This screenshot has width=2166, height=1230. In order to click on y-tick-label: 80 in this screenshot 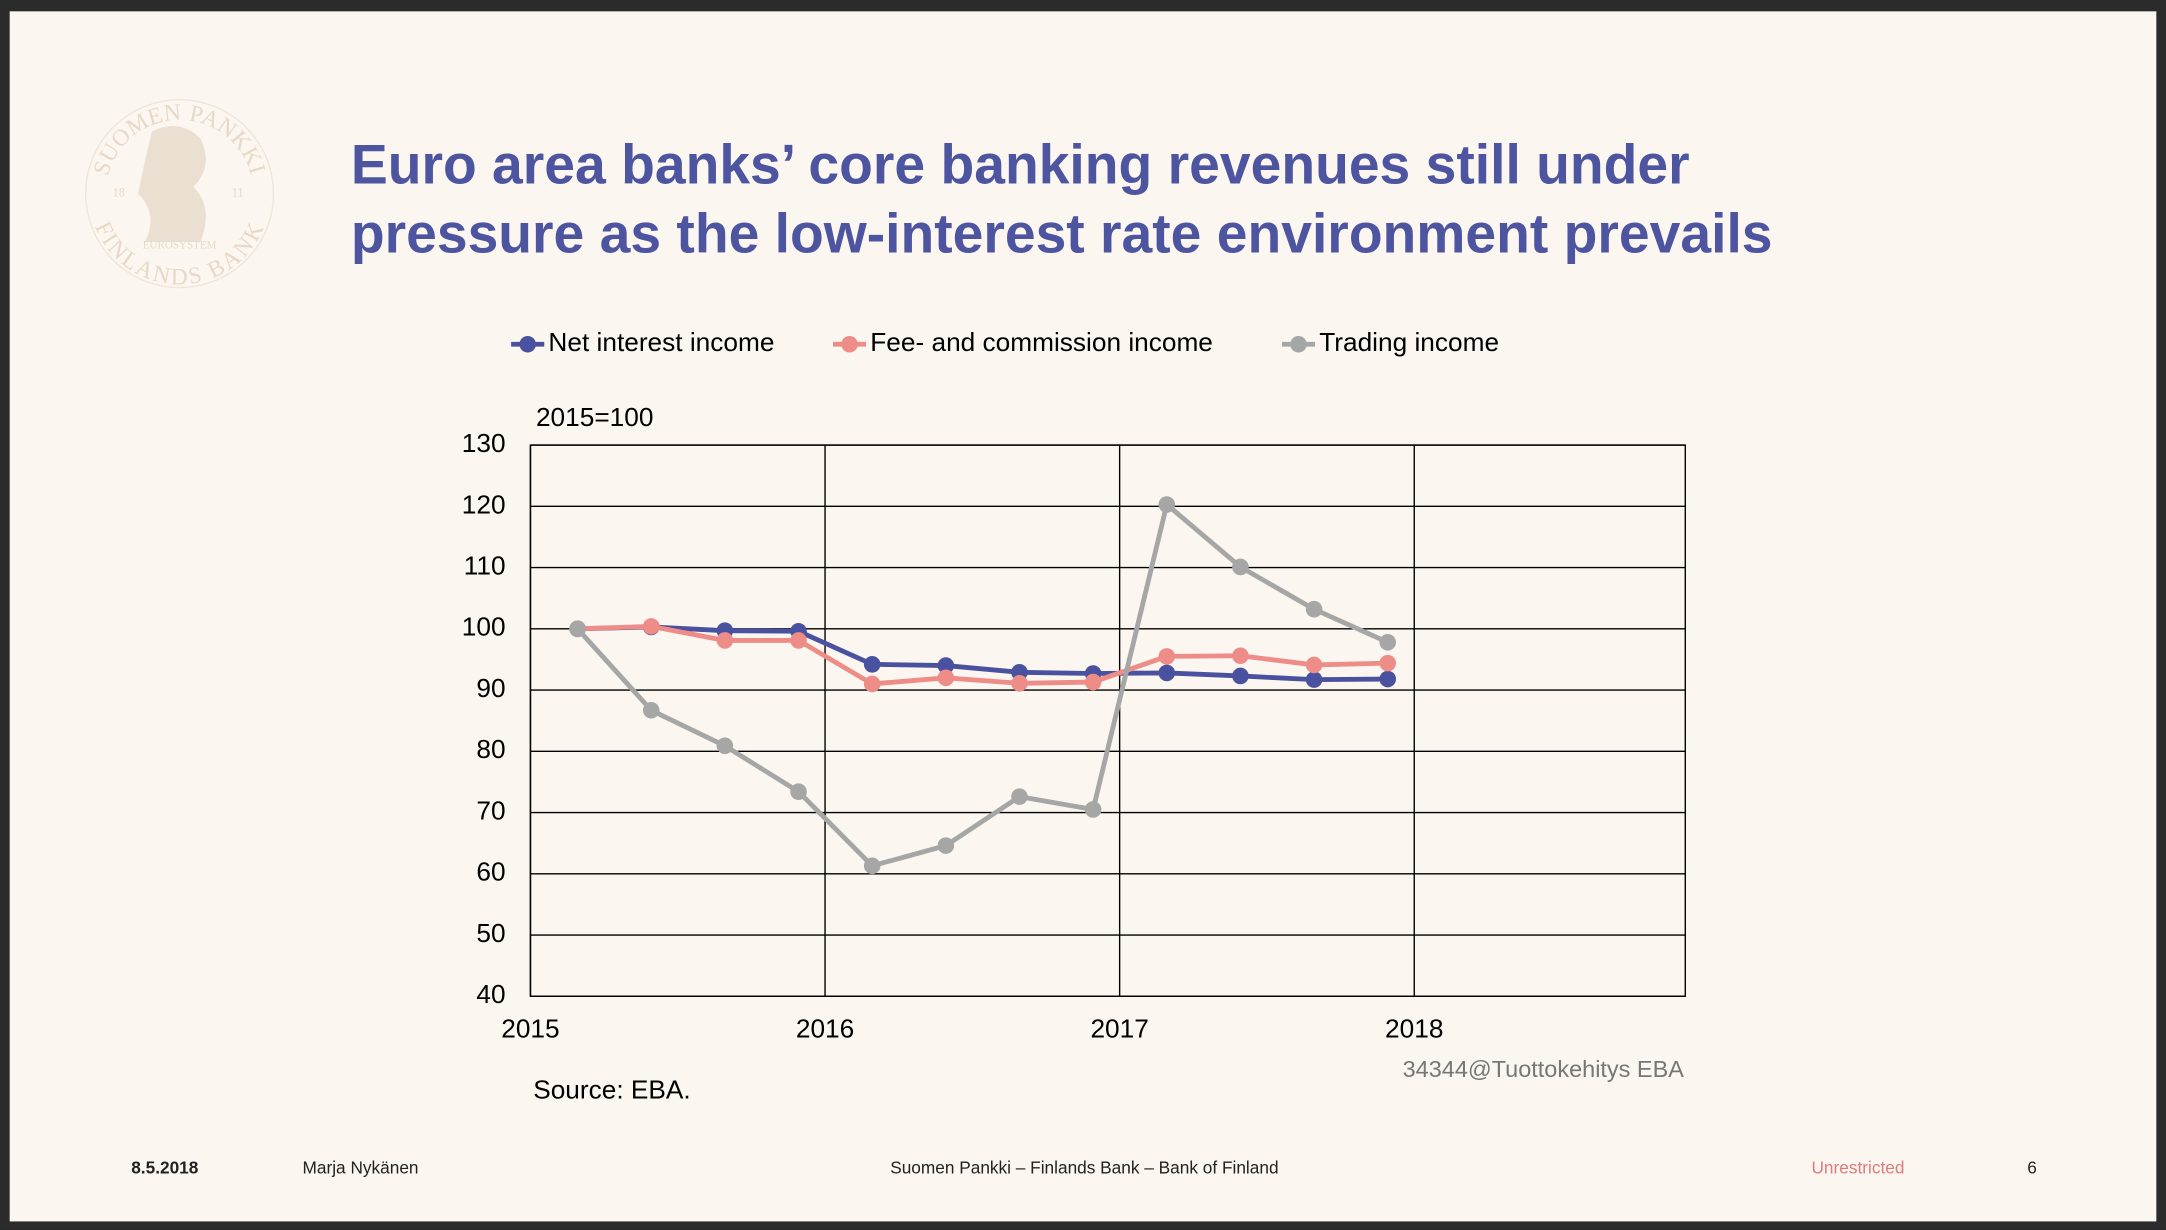, I will do `click(490, 749)`.